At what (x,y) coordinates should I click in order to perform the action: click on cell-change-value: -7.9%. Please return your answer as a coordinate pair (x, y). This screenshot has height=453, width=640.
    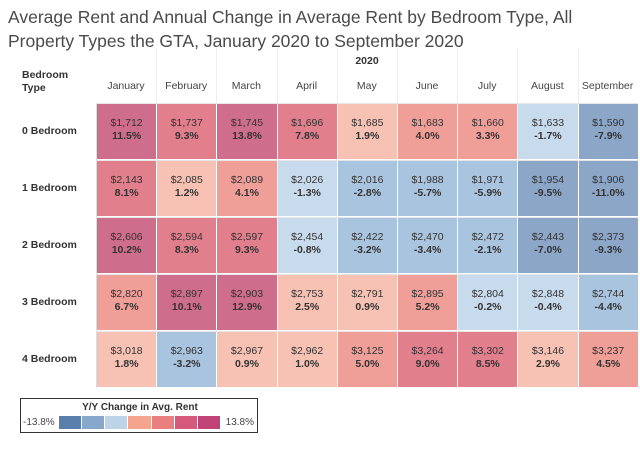
    Looking at the image, I should click on (608, 136).